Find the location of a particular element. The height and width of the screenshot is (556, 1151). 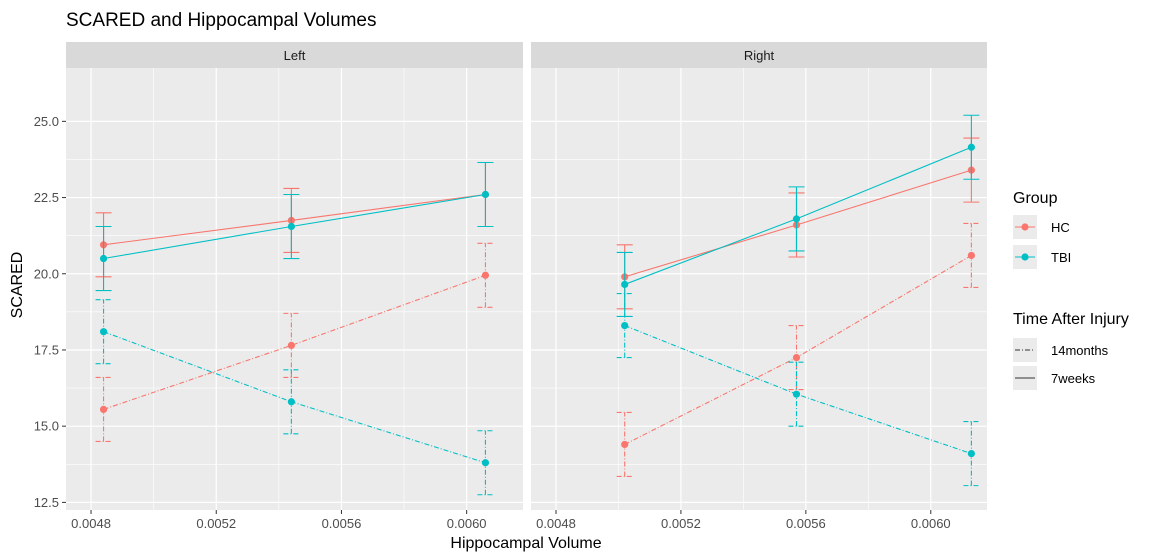

y-tick-label: 20.0 is located at coordinates (46, 273).